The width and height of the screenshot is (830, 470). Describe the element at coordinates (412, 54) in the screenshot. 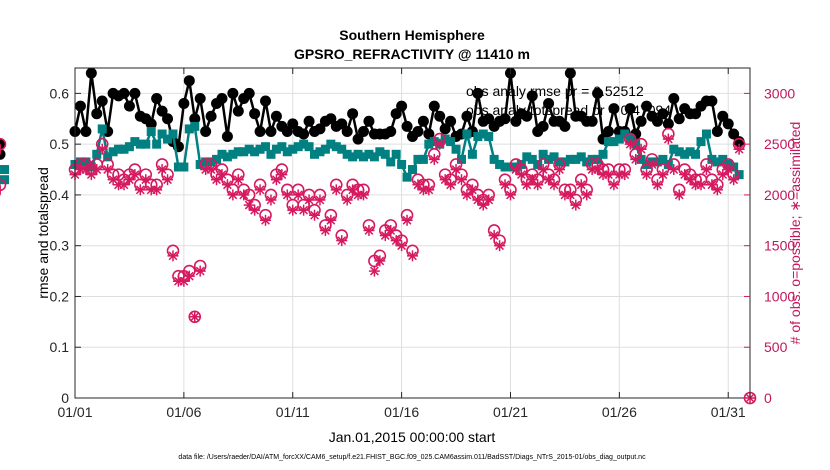

I see `chart-subtitle: GPSRO_REFRACTIVITY @ 11410 m` at that location.